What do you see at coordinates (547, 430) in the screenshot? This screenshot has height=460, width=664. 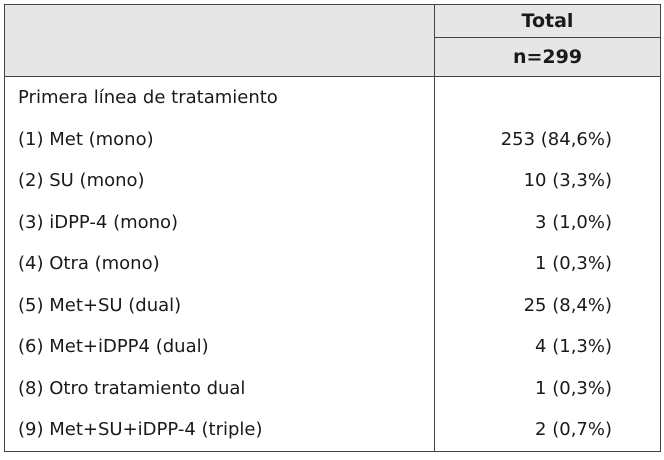 I see `row-value: 2 (0,7%)` at bounding box center [547, 430].